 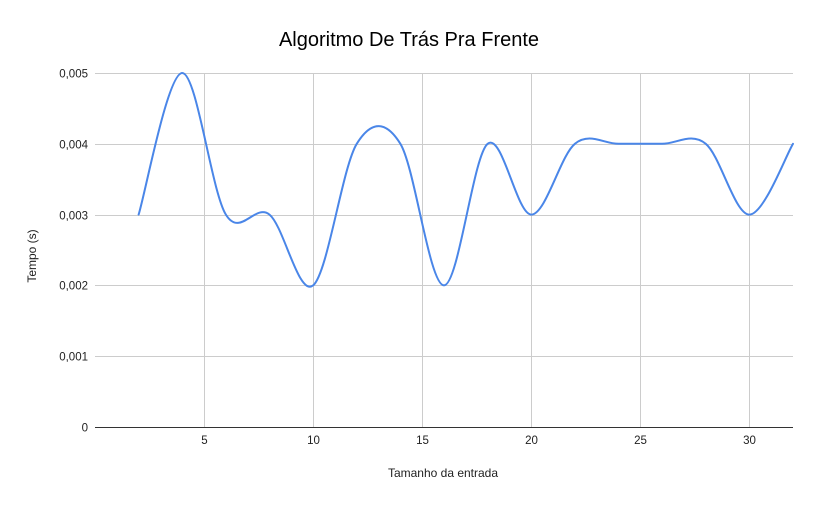 I want to click on x-axis-title: Tamanho da entrada, so click(x=443, y=473).